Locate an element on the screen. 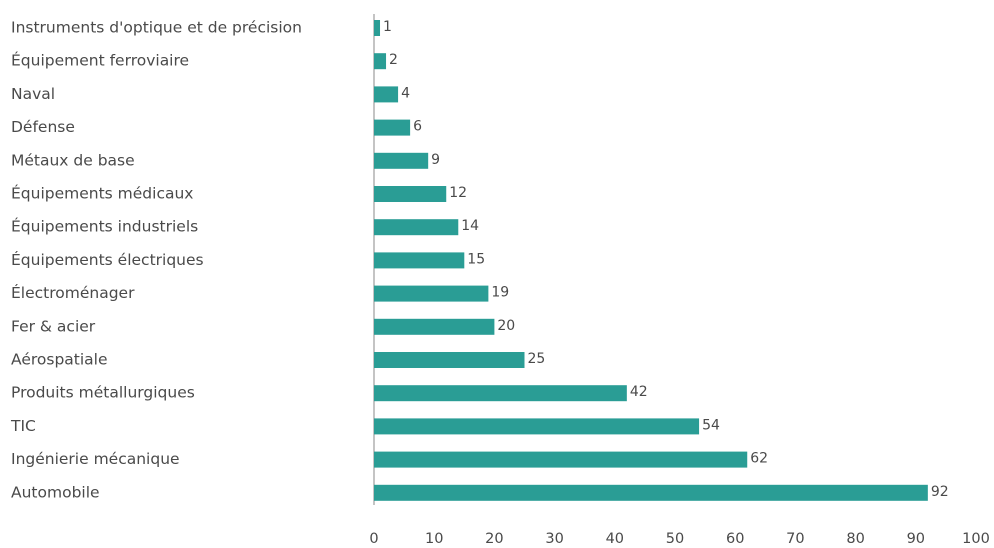 The width and height of the screenshot is (994, 548). x-axis-tick-labels: 0 10 20 30 40 50 60 70 80 90 100 is located at coordinates (679, 539).